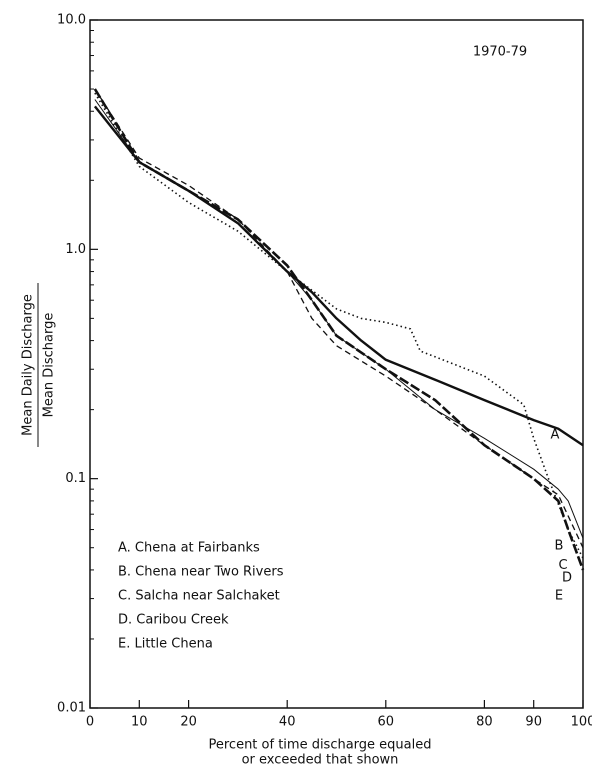 Image resolution: width=592 pixels, height=777 pixels. I want to click on curve-label: C, so click(562, 565).